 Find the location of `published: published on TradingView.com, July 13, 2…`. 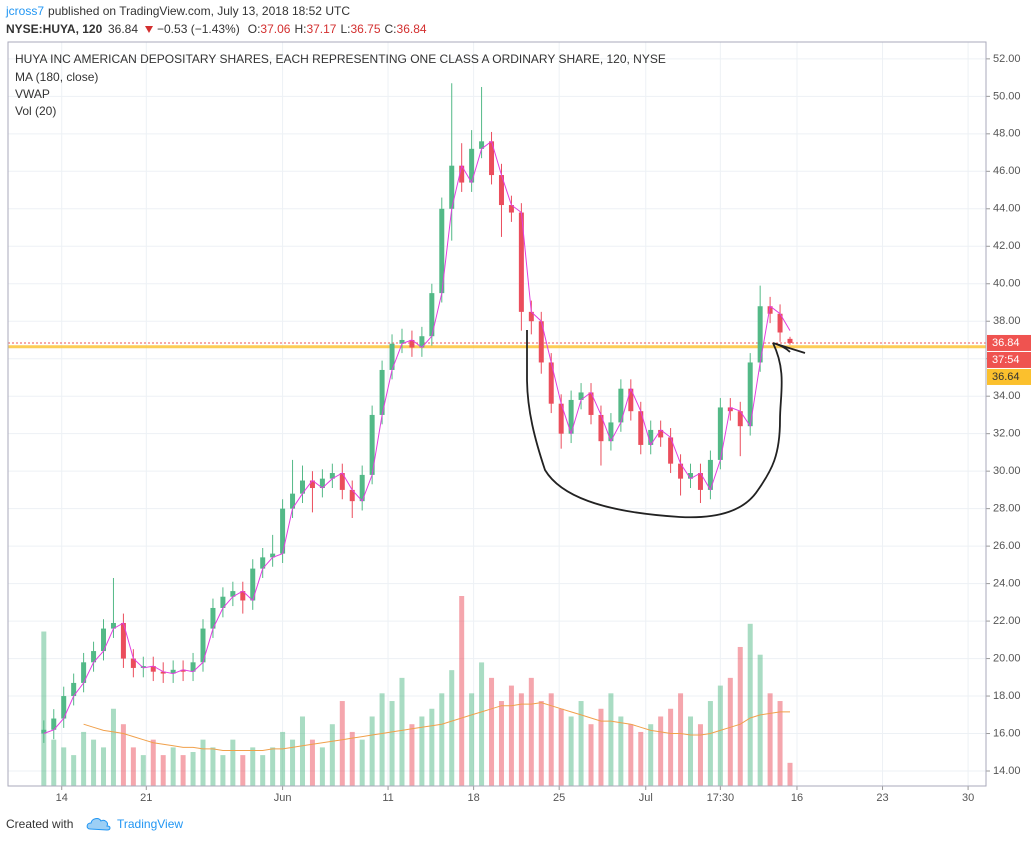

published: published on TradingView.com, July 13, 2… is located at coordinates (199, 11).